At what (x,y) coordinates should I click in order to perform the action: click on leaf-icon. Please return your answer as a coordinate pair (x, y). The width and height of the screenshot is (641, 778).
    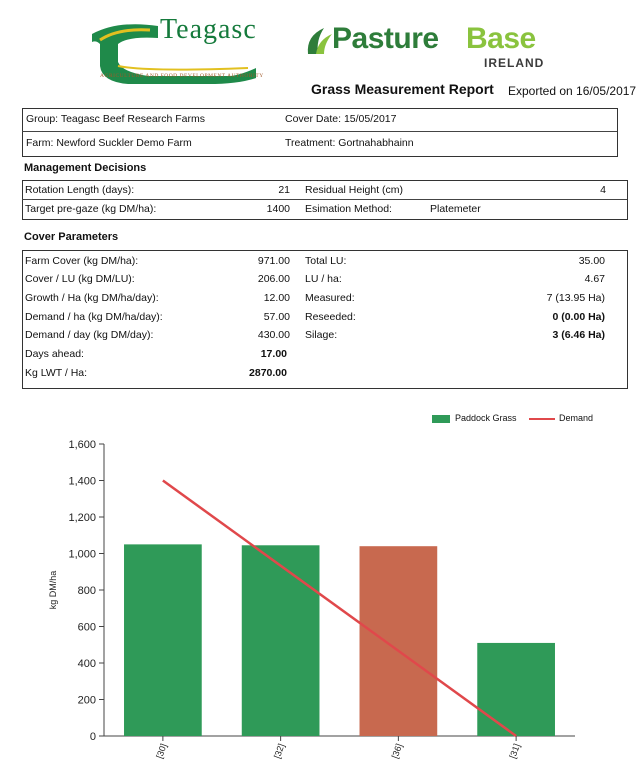
    Looking at the image, I should click on (319, 41).